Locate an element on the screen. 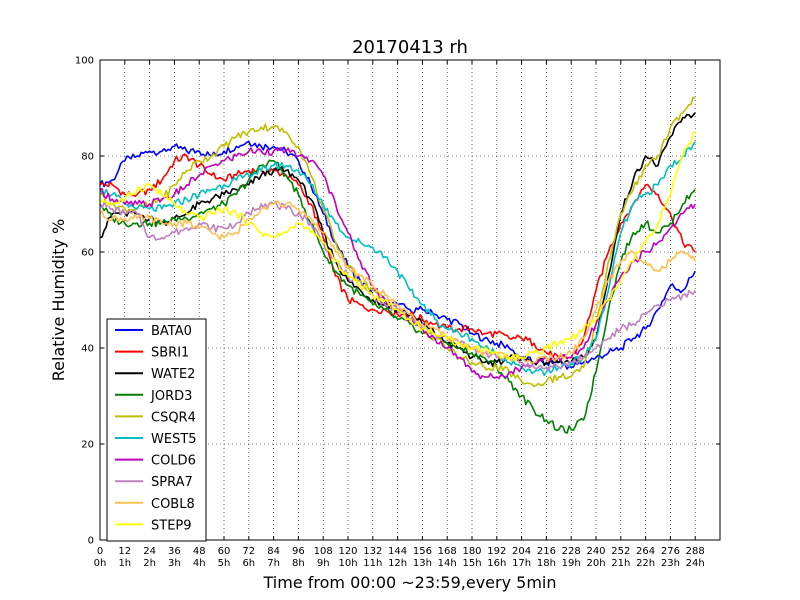 This screenshot has width=800, height=600. x-tick-label: 84 is located at coordinates (273, 551).